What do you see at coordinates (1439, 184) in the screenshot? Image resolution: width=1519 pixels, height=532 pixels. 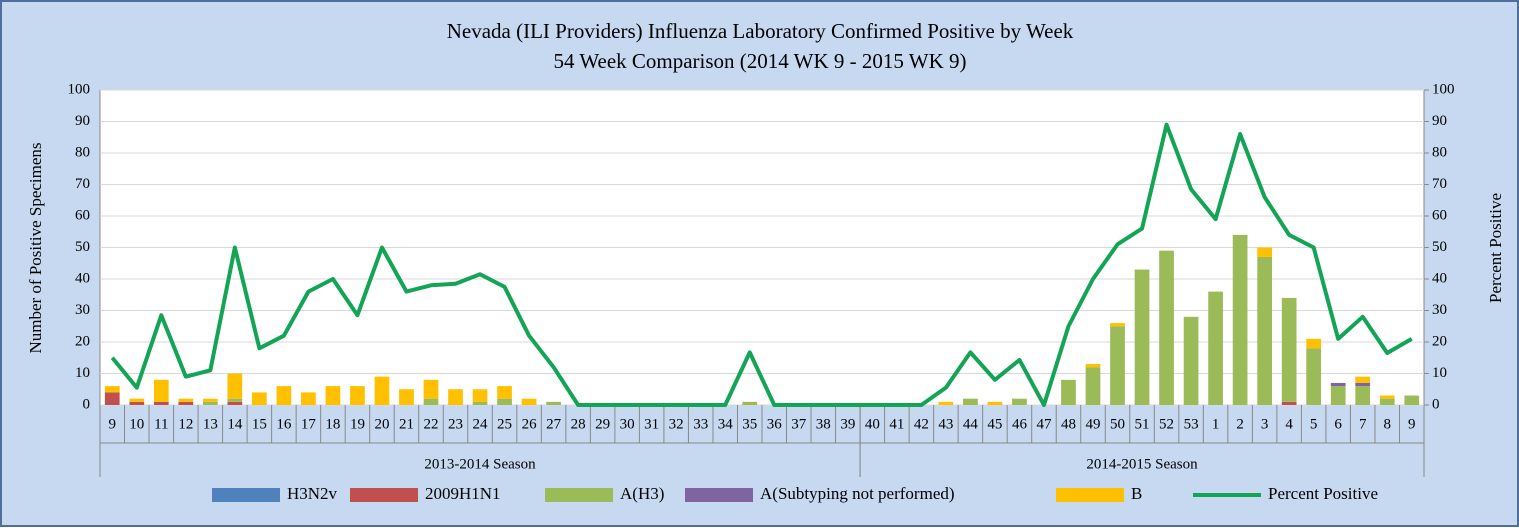 I see `y2-tick-label: 70` at bounding box center [1439, 184].